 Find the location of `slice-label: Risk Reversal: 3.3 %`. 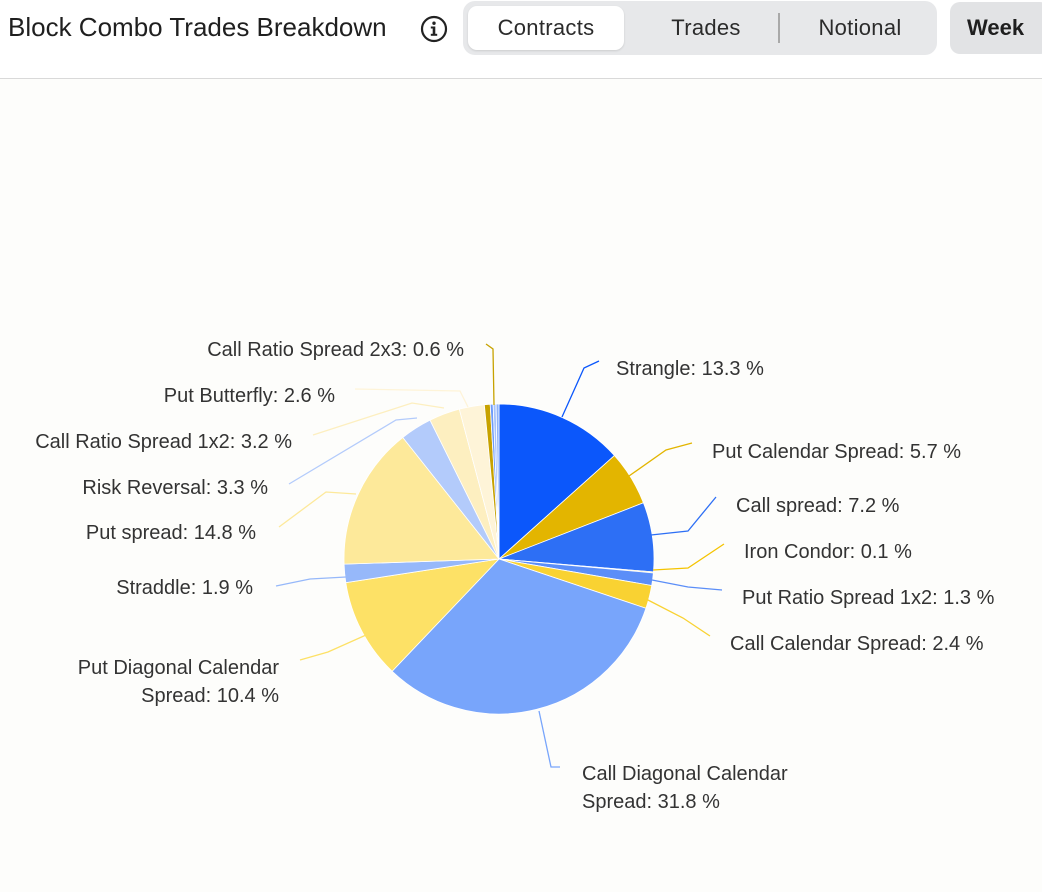

slice-label: Risk Reversal: 3.3 % is located at coordinates (175, 488).